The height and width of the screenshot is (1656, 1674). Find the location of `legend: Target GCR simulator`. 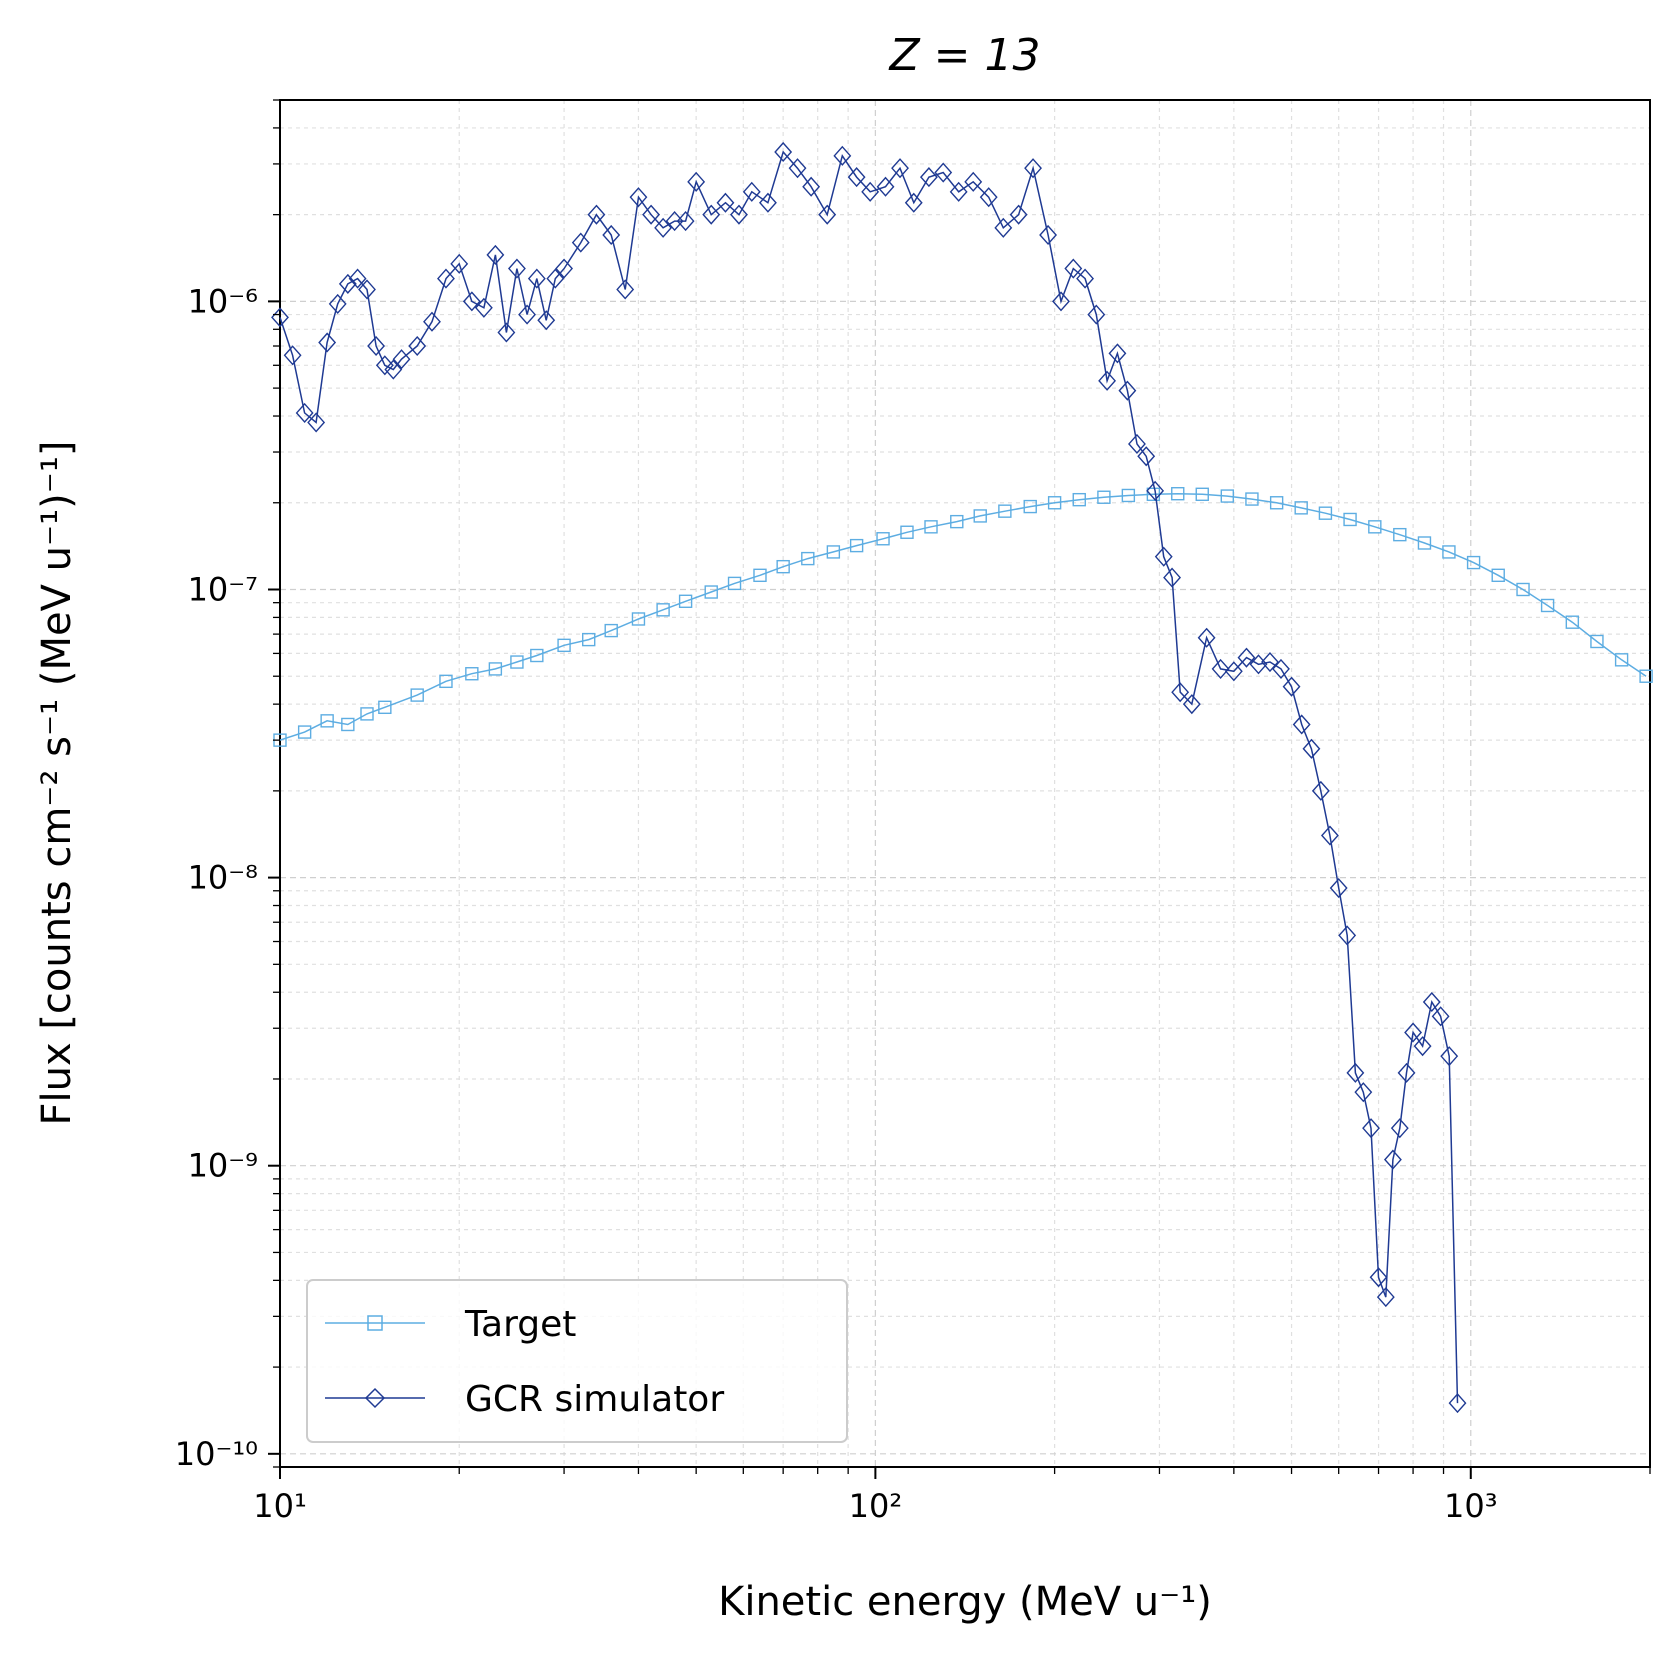

legend: Target GCR simulator is located at coordinates (577, 1361).